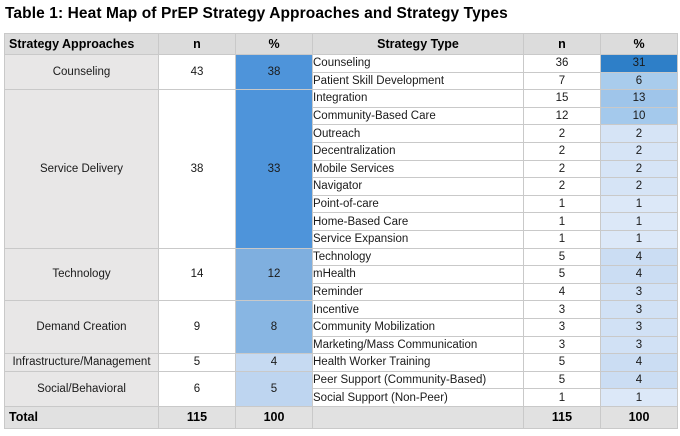  I want to click on table-row: Marketing/Mass Communication 3 3, so click(341, 345).